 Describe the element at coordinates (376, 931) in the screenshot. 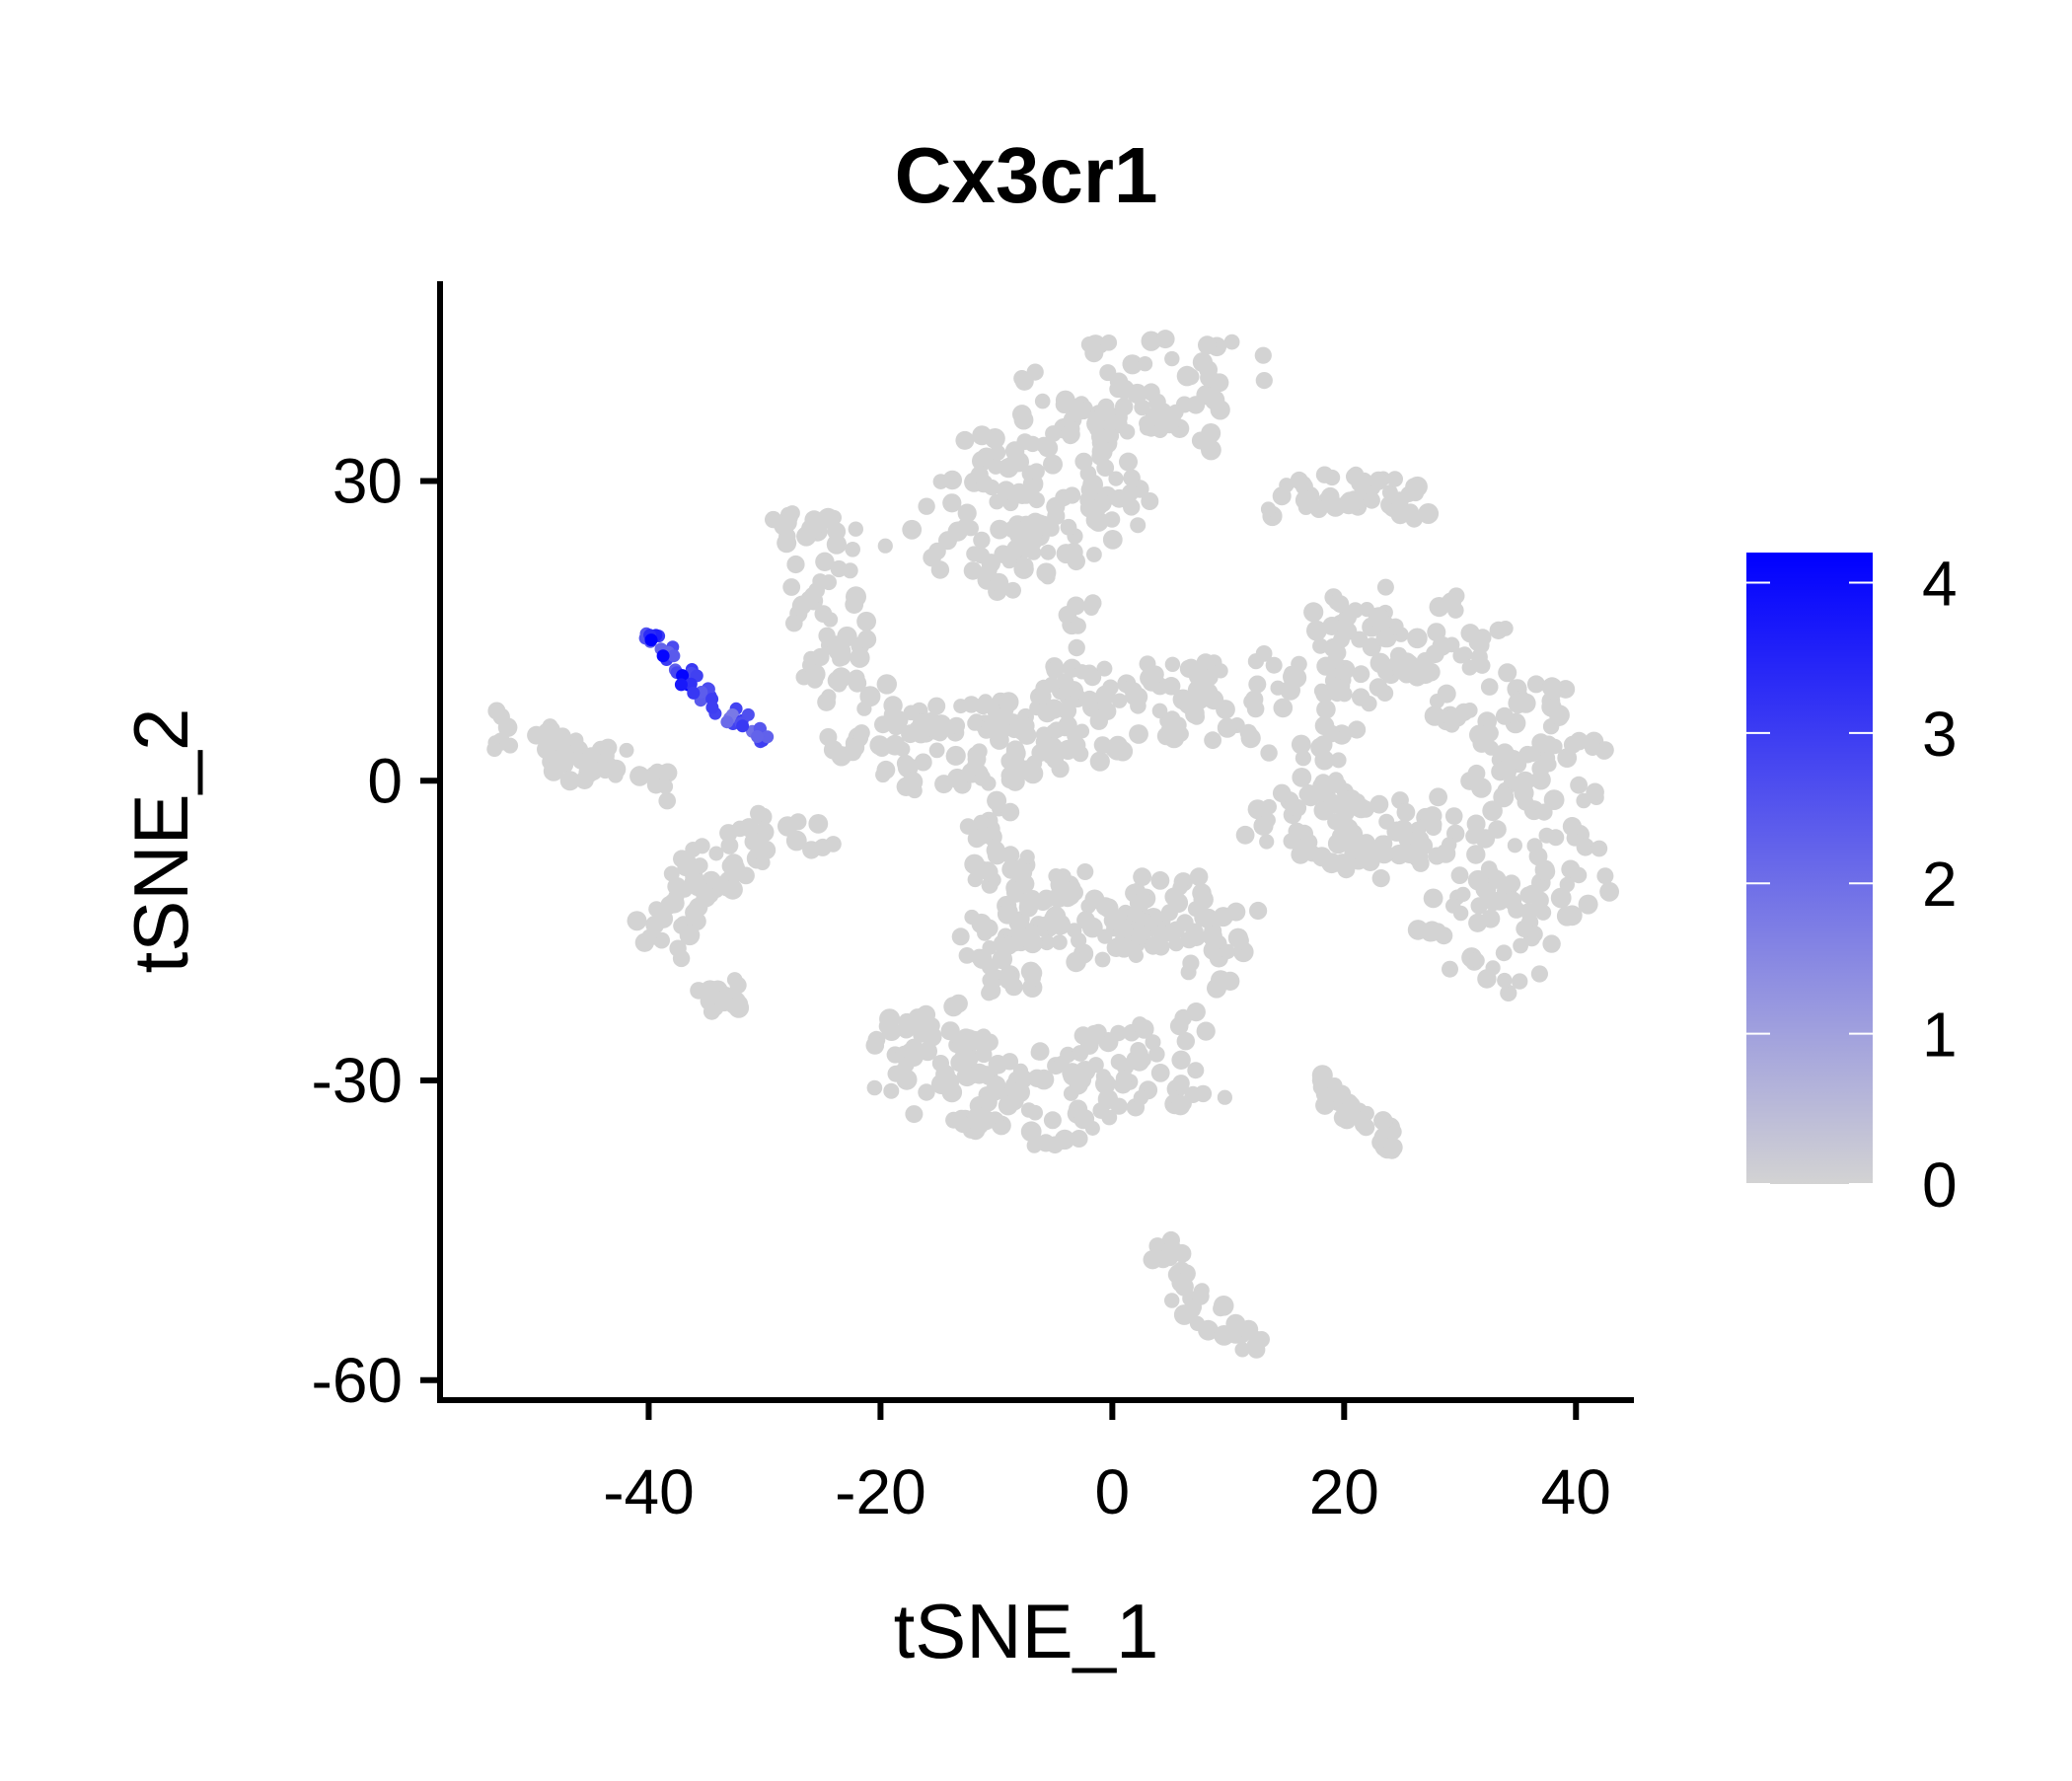

I see `y-axis-ticks: -60 -30 0 30` at that location.